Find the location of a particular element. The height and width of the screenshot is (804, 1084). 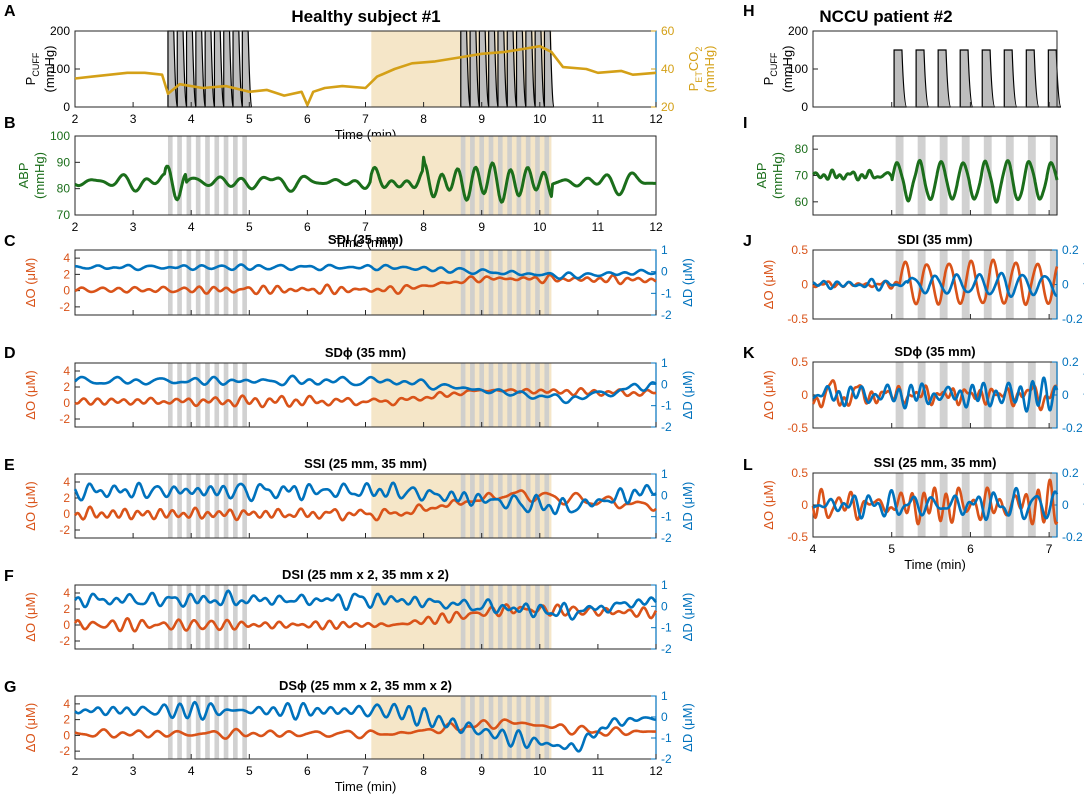

x-axis-label: Time (min) is located at coordinates (935, 564).